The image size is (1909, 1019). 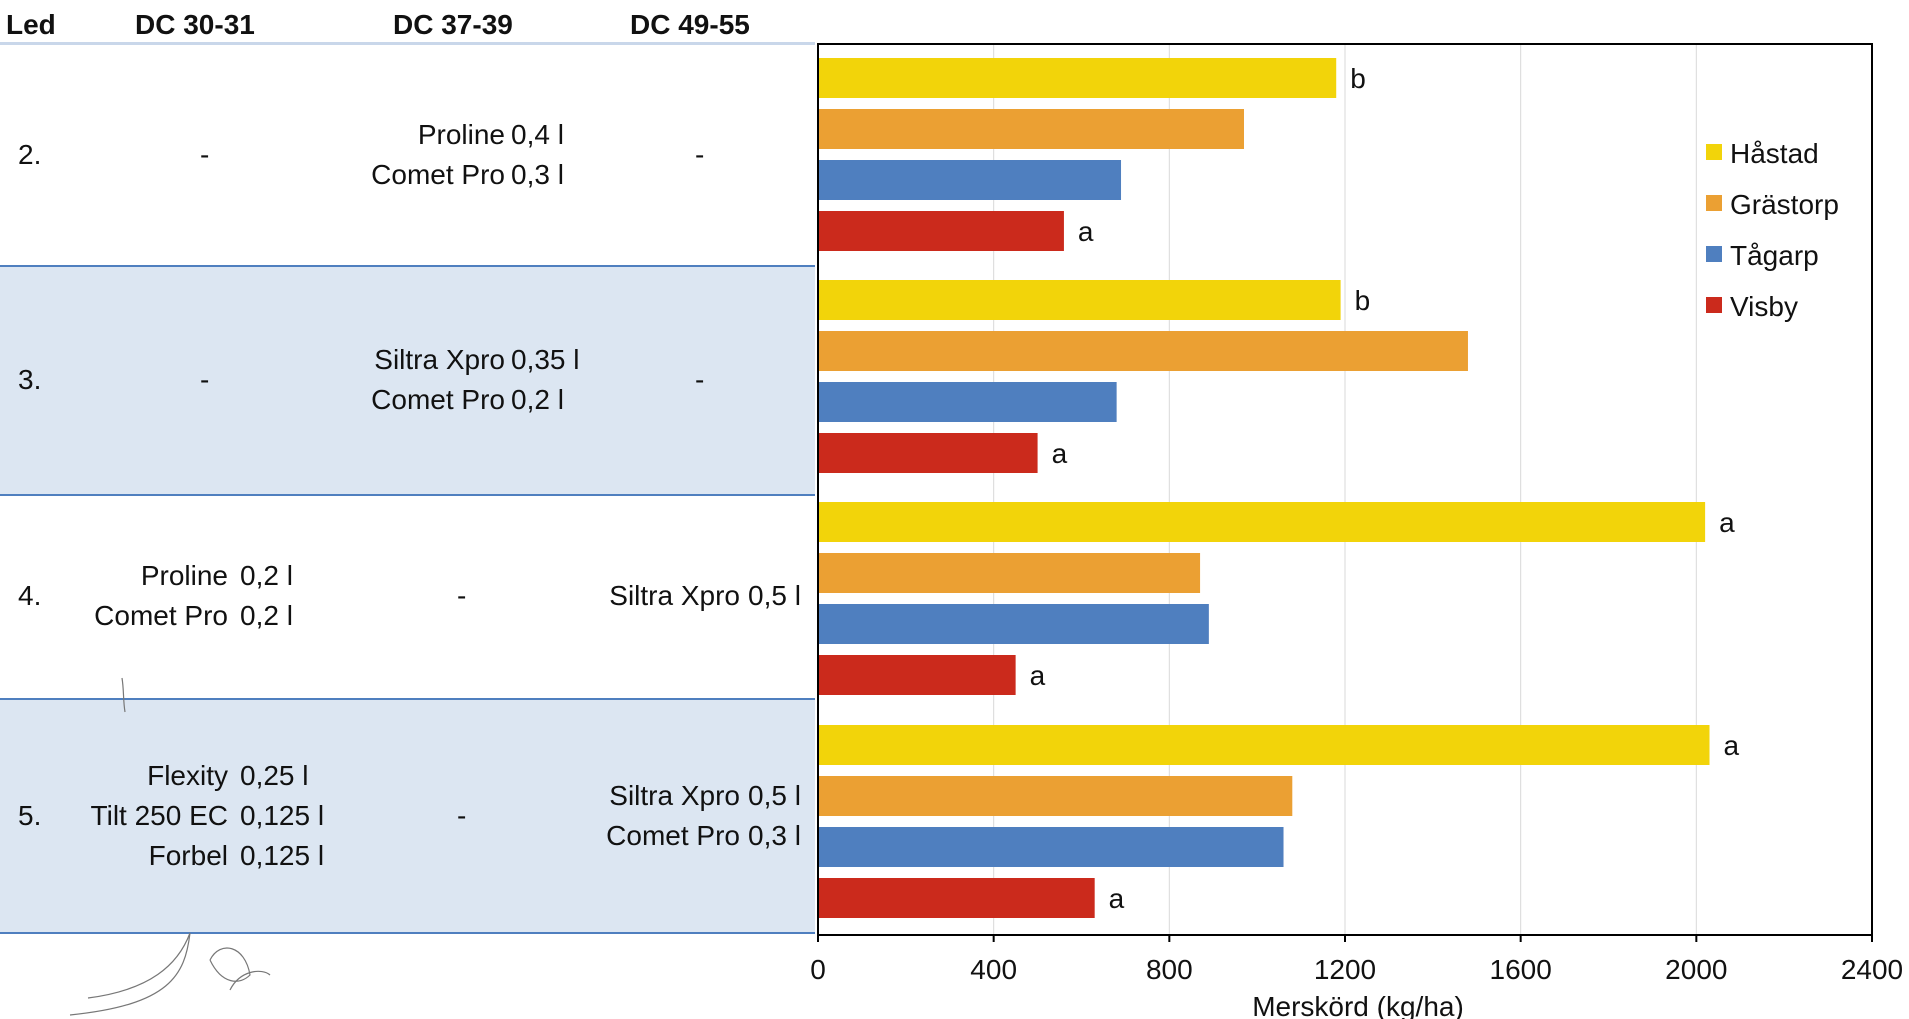 What do you see at coordinates (1521, 969) in the screenshot?
I see `x-tick-label: 1600` at bounding box center [1521, 969].